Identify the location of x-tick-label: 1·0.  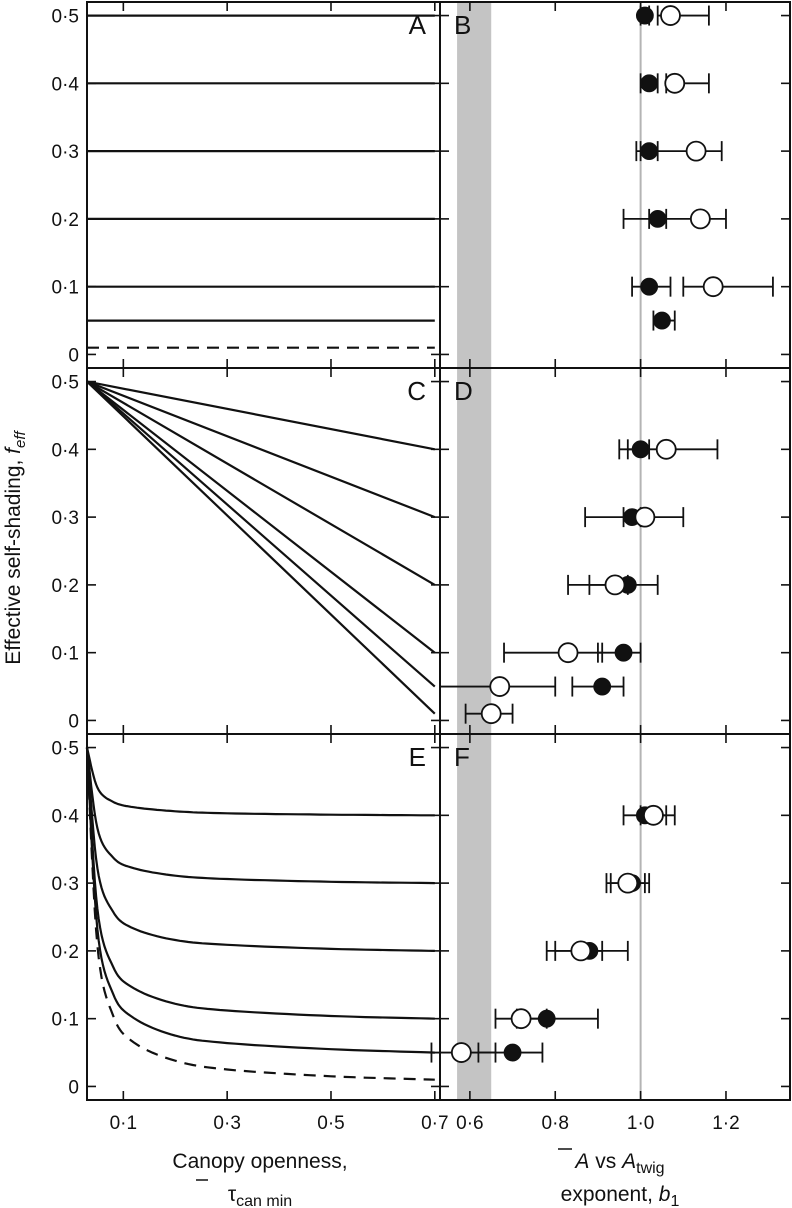
(640, 1123).